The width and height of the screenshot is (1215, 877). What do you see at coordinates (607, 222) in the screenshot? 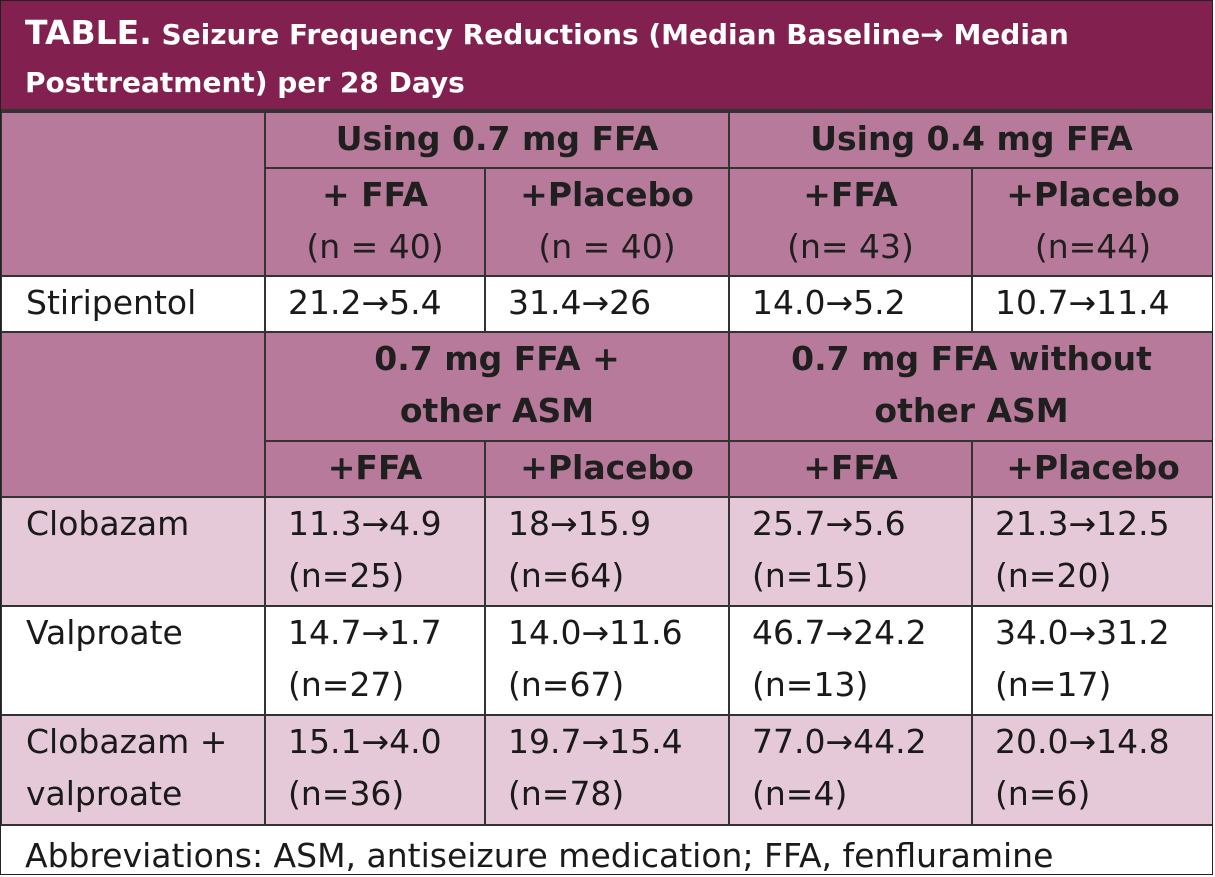
I see `subheader-placebo-07: +Placebo (n = 40)` at bounding box center [607, 222].